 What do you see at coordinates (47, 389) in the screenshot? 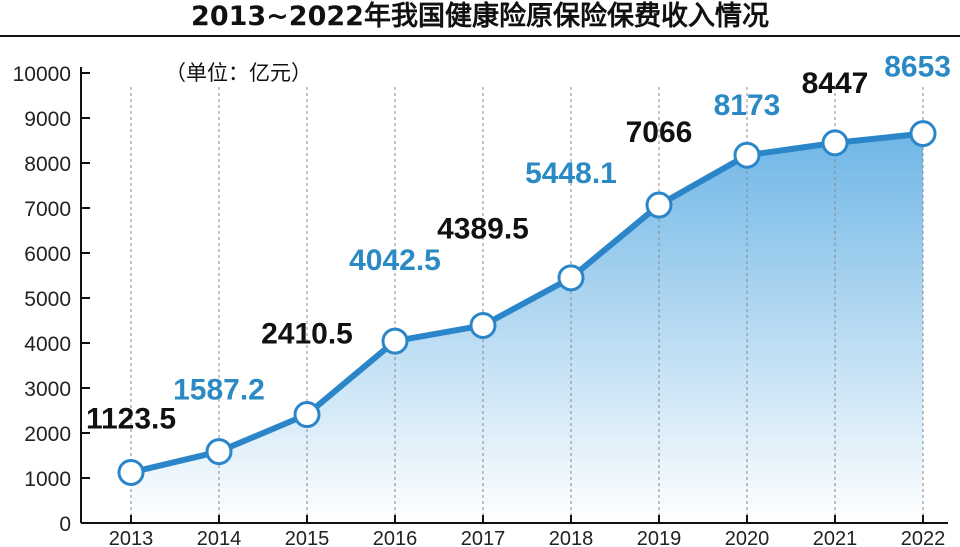
I see `y-tick-label: 3000` at bounding box center [47, 389].